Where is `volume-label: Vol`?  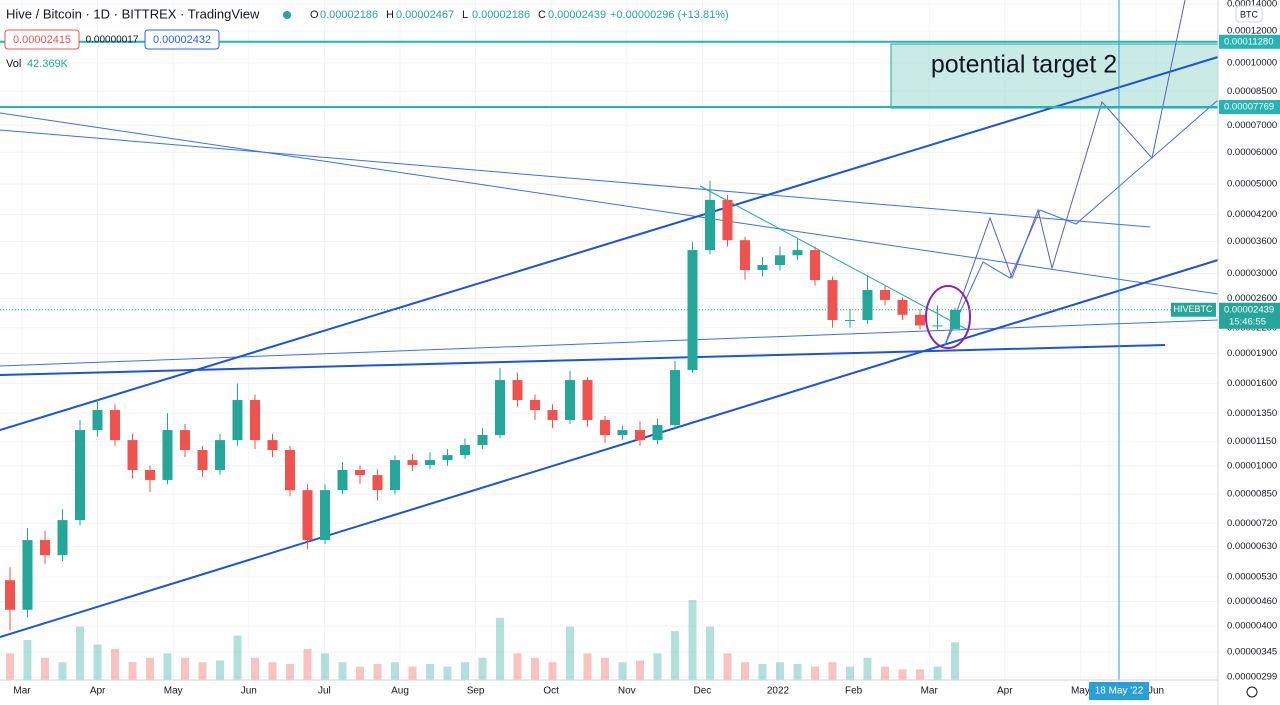 volume-label: Vol is located at coordinates (13, 64).